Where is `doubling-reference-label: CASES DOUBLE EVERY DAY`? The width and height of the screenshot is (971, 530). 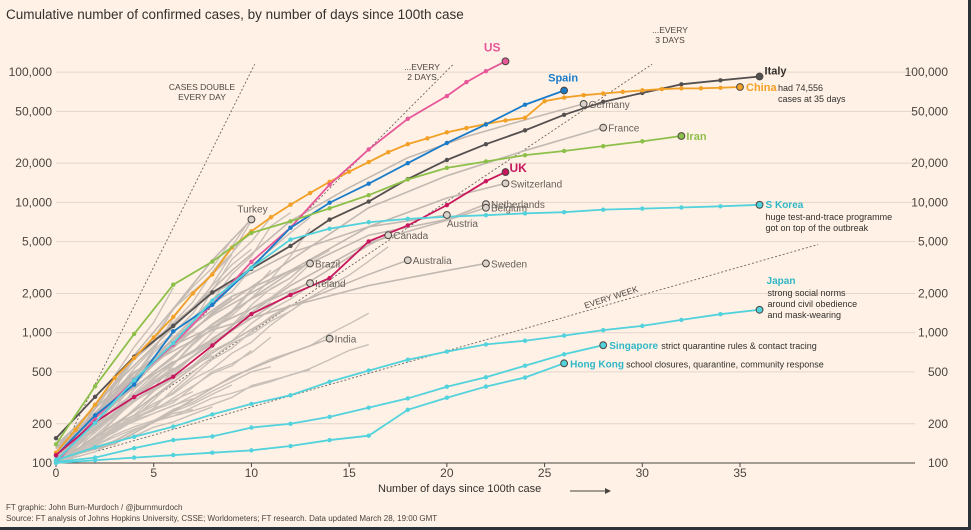
doubling-reference-label: CASES DOUBLE EVERY DAY is located at coordinates (202, 92).